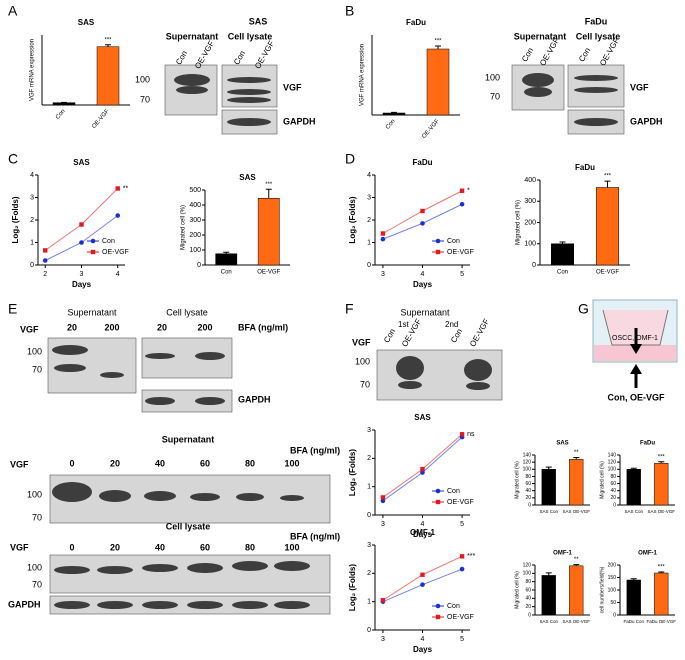  What do you see at coordinates (431, 129) in the screenshot?
I see `x-tick-label: OE-VGF` at bounding box center [431, 129].